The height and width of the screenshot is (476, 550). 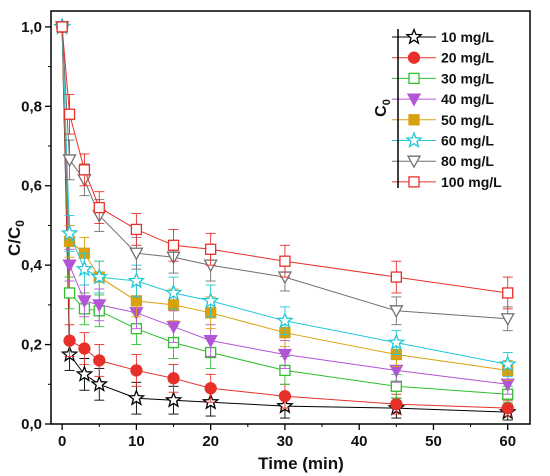 What do you see at coordinates (359, 441) in the screenshot?
I see `x-tick-label: 40` at bounding box center [359, 441].